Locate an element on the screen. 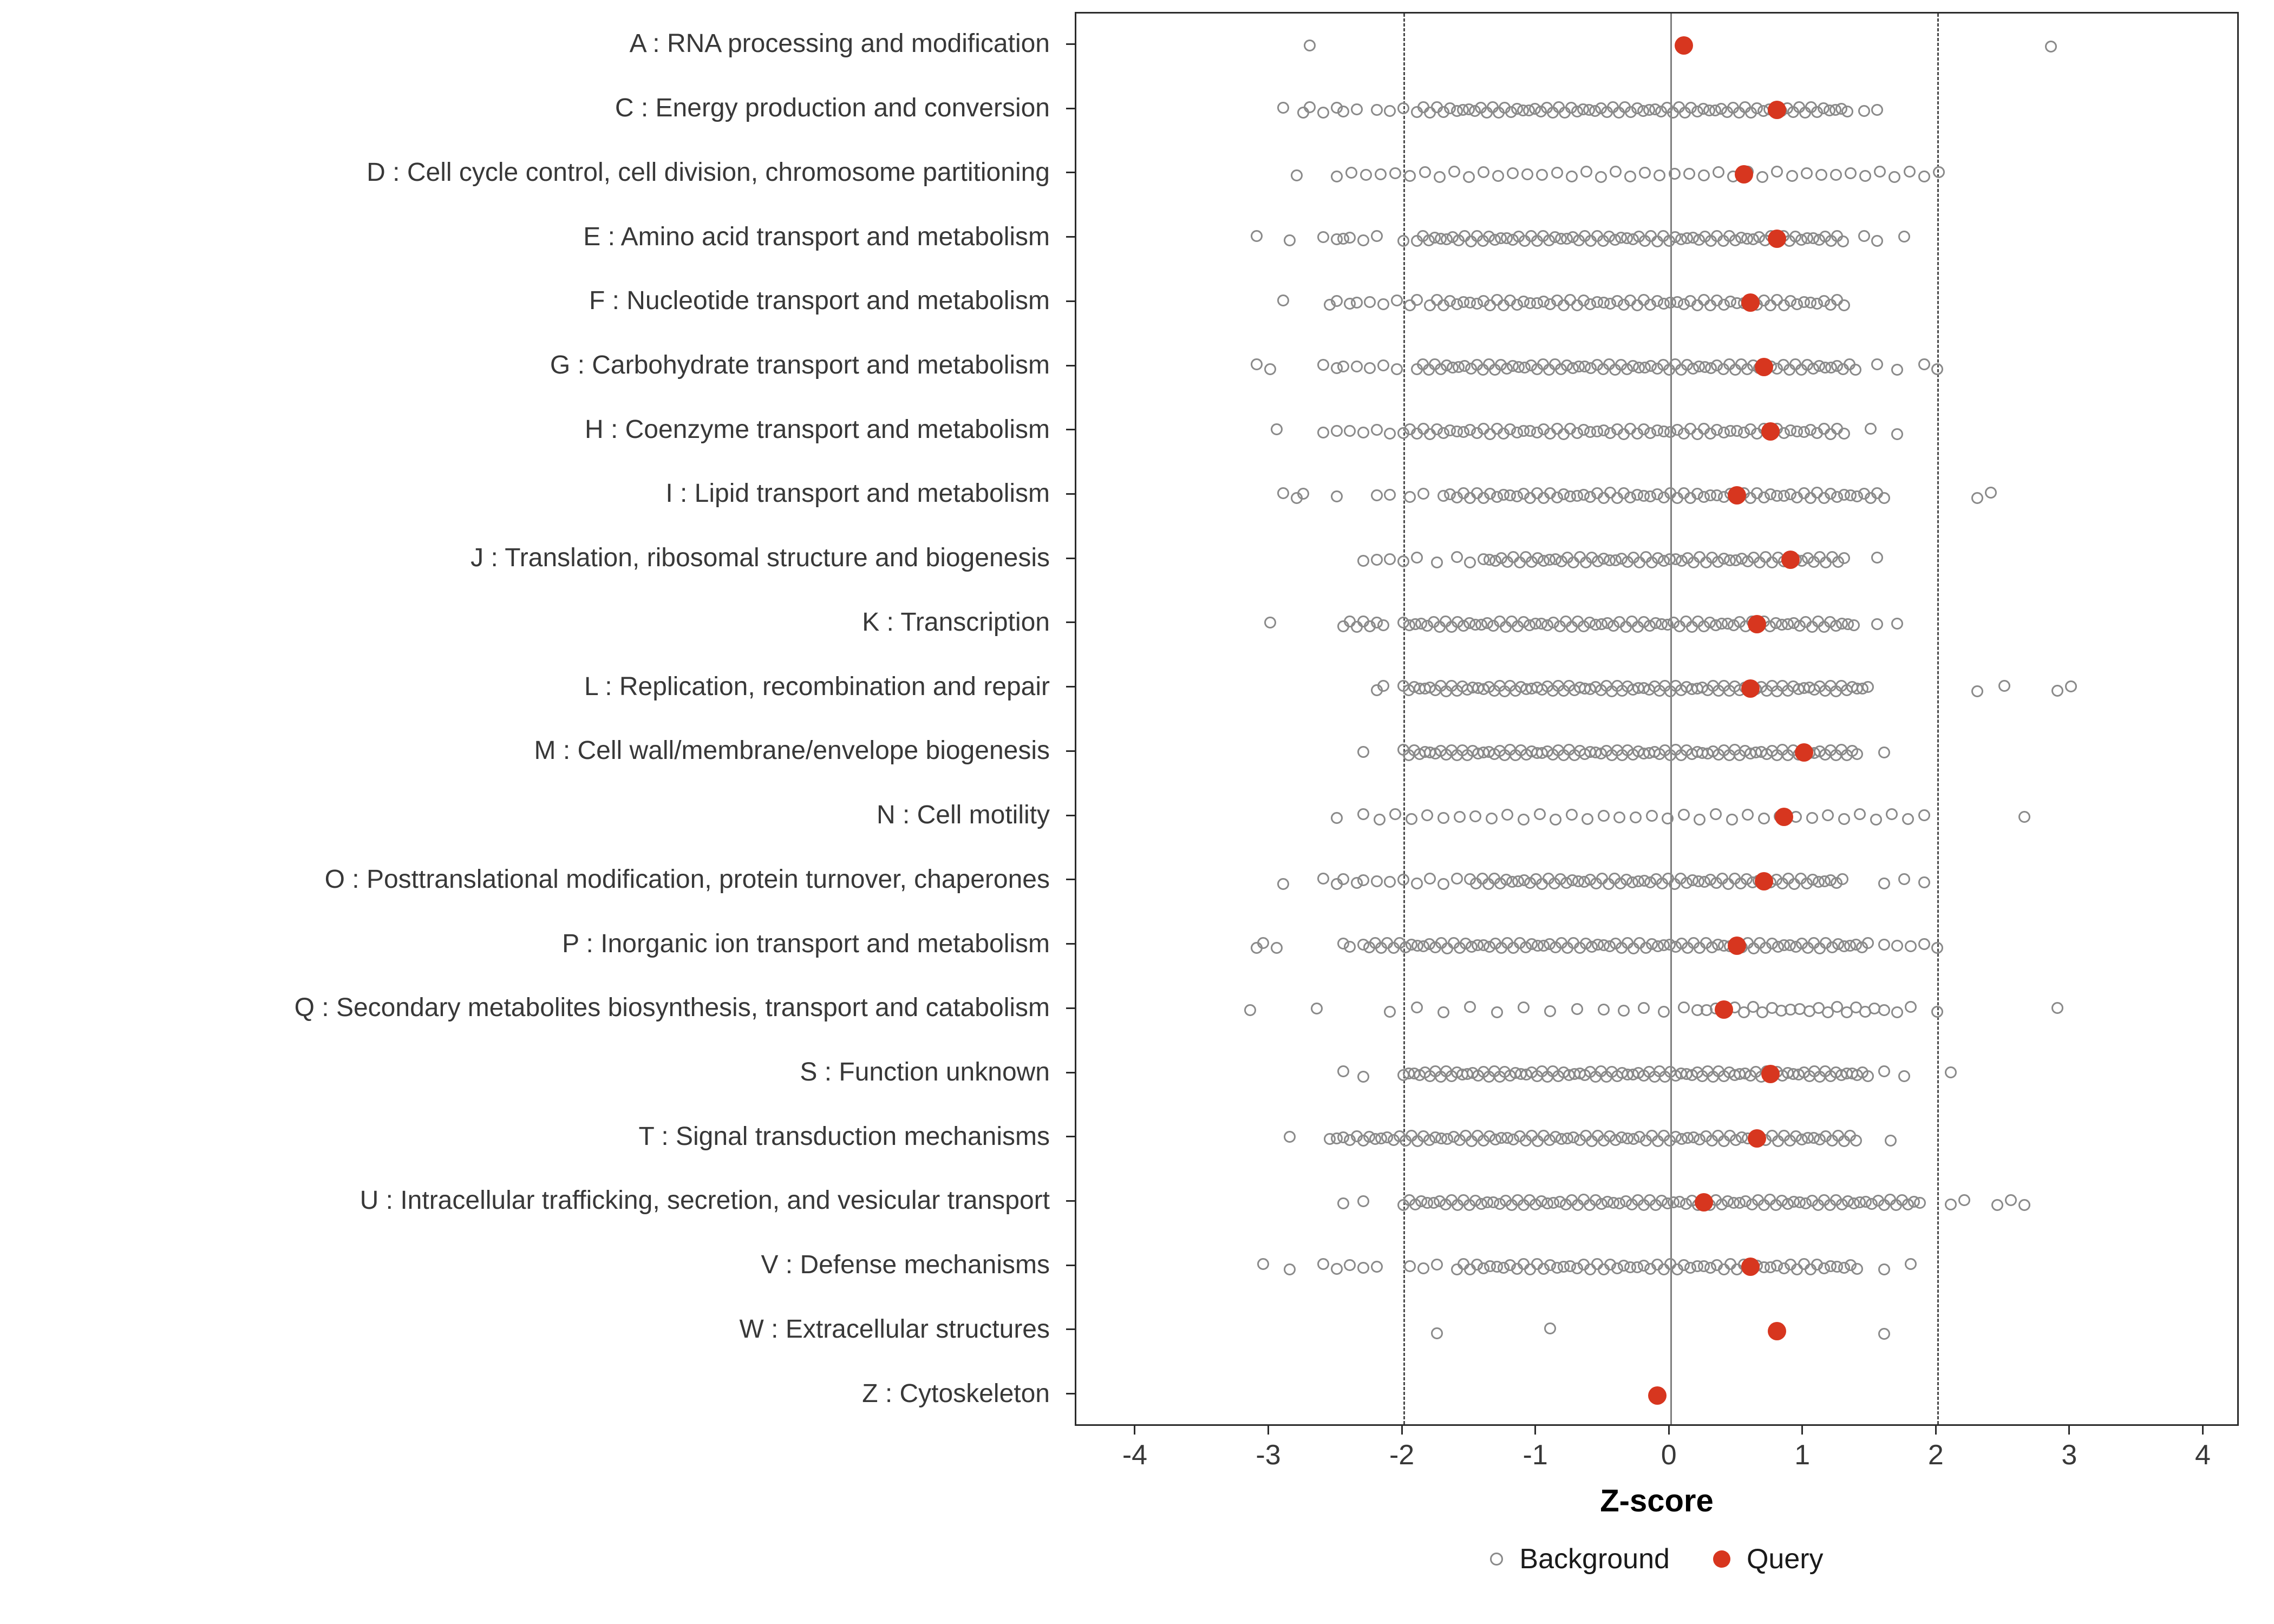 This screenshot has width=2274, height=1624. zero-line is located at coordinates (1671, 719).